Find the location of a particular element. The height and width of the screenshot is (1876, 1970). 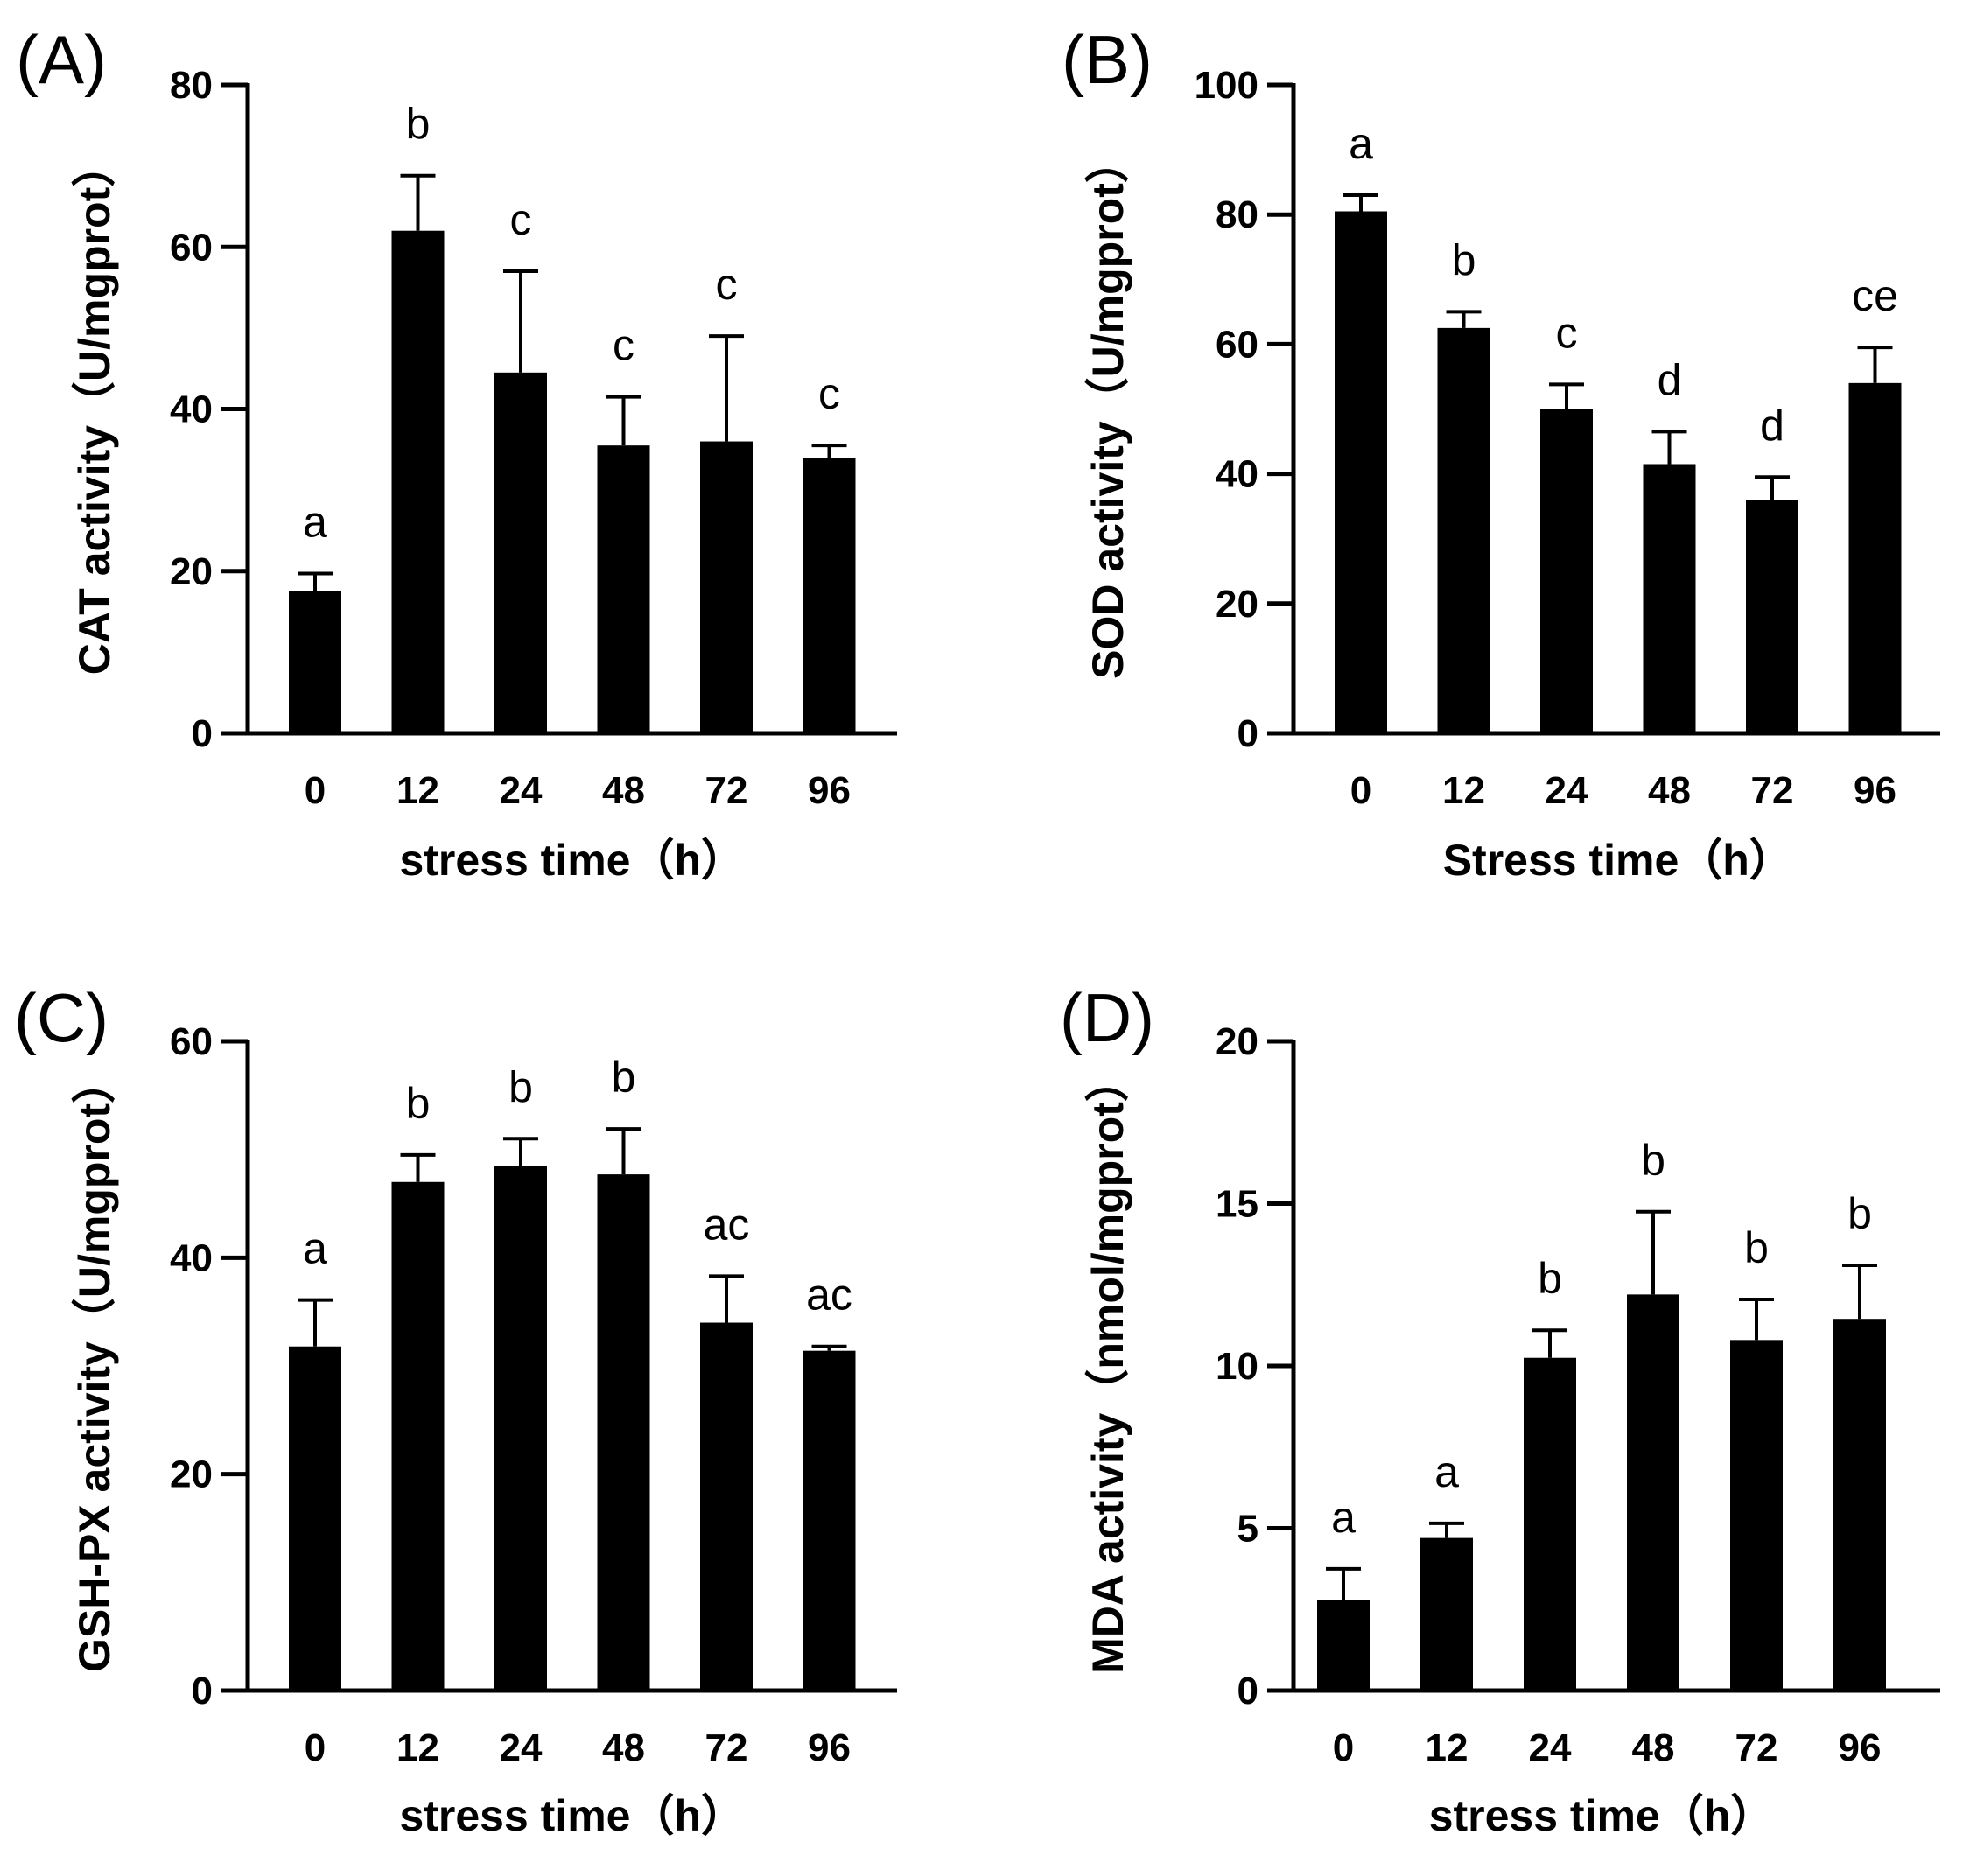

significance-letter: d is located at coordinates (1670, 379).